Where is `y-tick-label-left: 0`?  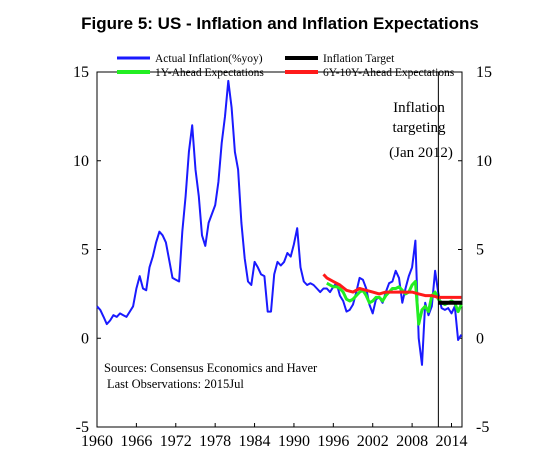 y-tick-label-left: 0 is located at coordinates (85, 338).